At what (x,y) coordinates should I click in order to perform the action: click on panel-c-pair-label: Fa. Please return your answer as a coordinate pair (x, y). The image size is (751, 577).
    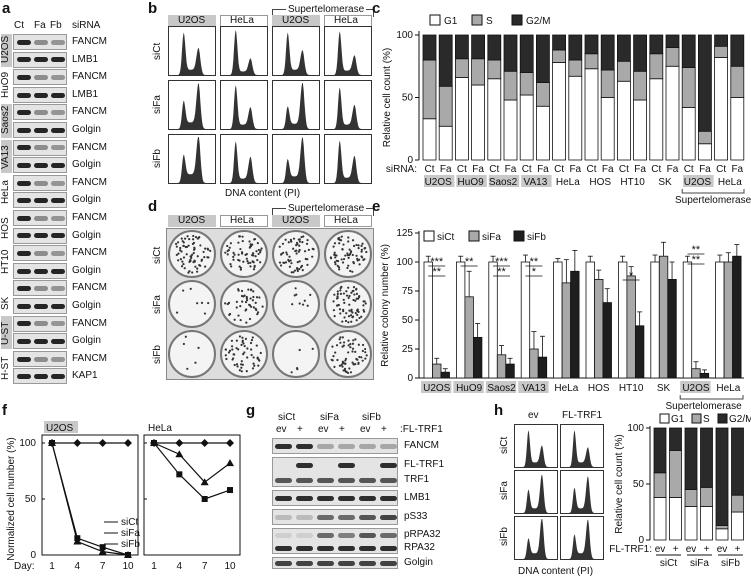
    Looking at the image, I should click on (640, 169).